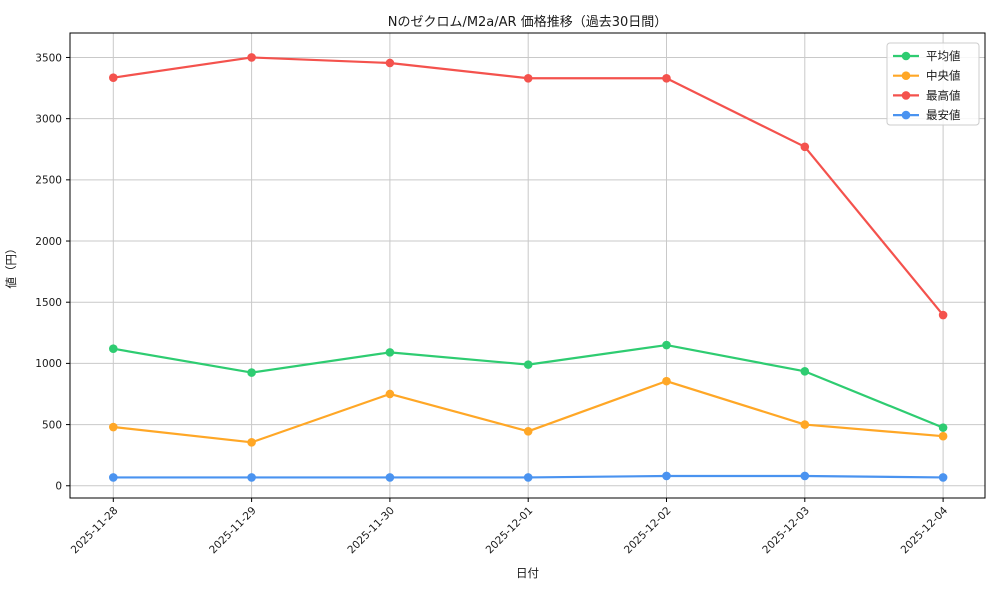  I want to click on legend-label-highest: 最高値, so click(943, 95).